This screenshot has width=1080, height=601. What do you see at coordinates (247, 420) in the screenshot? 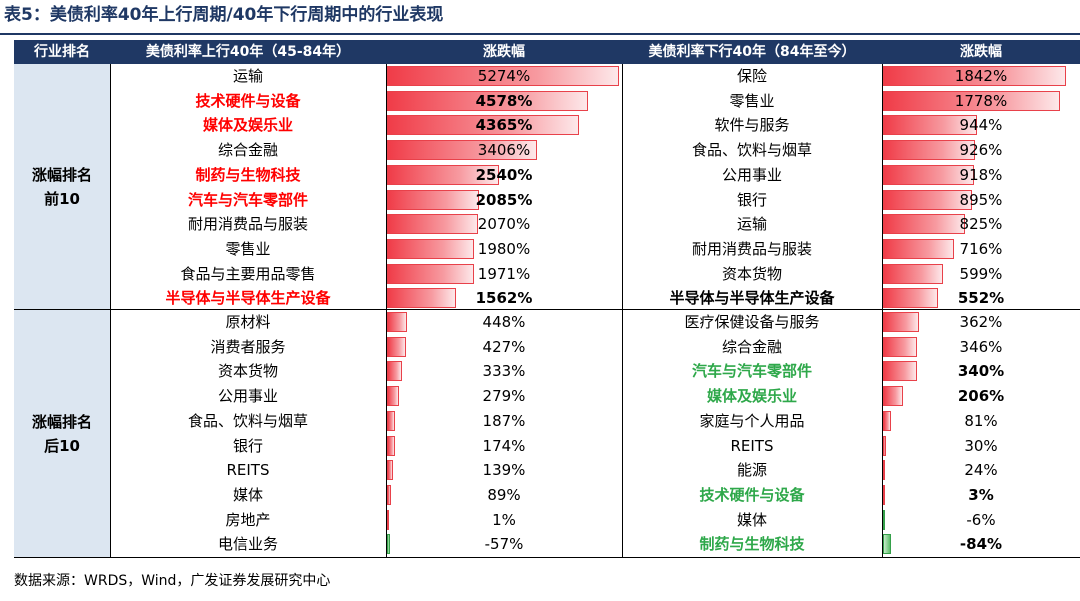
I see `up-industry-name: 食品、饮料与烟草` at bounding box center [247, 420].